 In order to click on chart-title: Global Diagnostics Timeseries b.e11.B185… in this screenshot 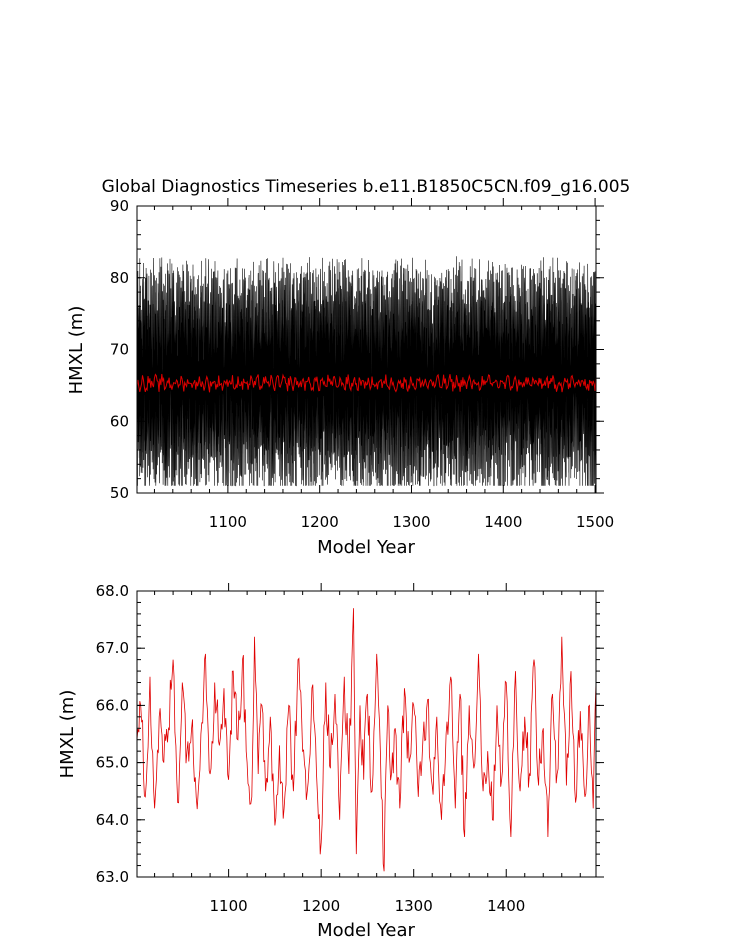, I will do `click(366, 187)`.